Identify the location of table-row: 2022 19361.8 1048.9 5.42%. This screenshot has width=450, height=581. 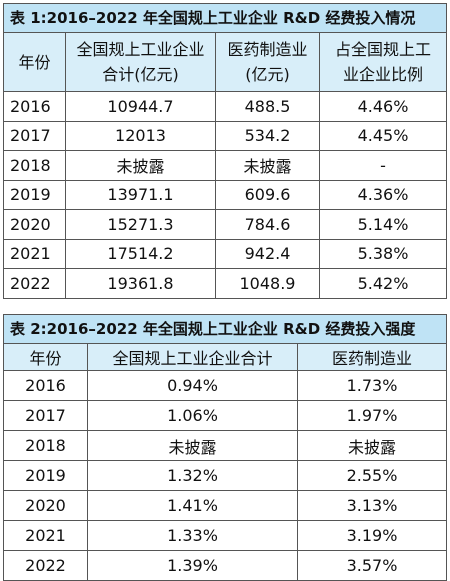
(225, 283).